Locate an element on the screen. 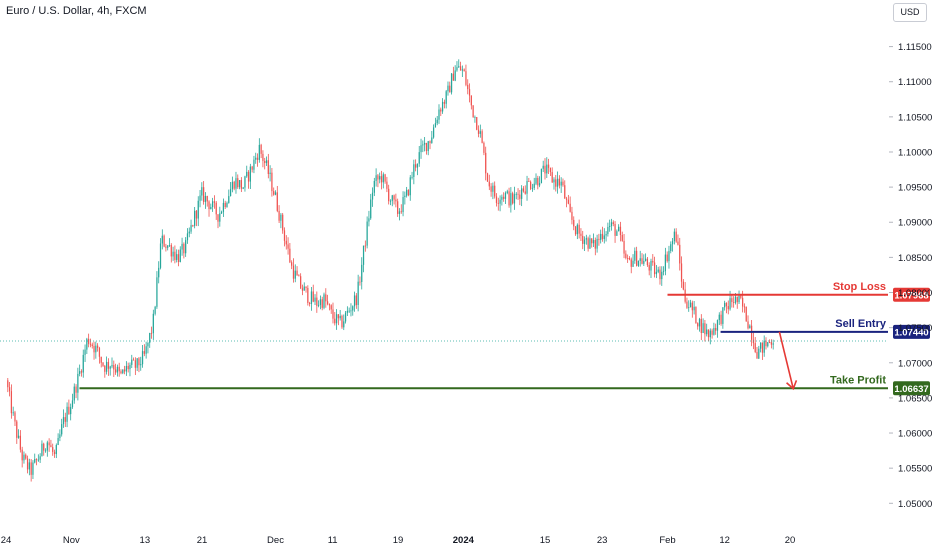 The height and width of the screenshot is (550, 932). currency-button: USD is located at coordinates (910, 12).